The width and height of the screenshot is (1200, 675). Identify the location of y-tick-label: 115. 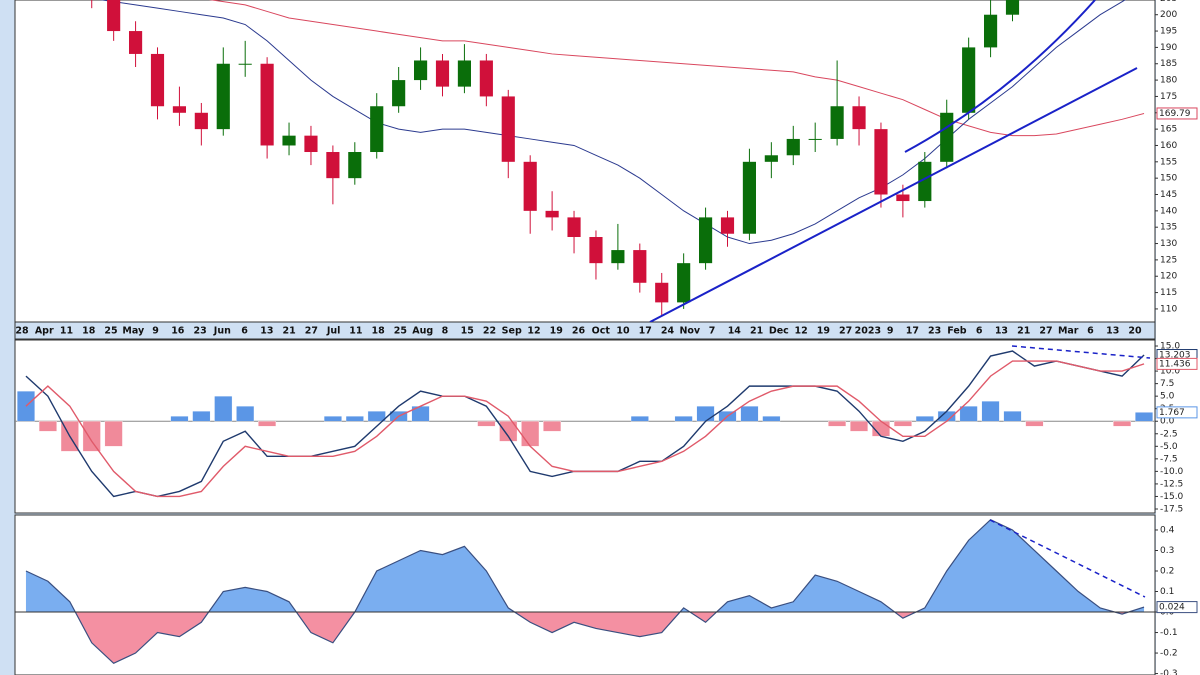
(1168, 293).